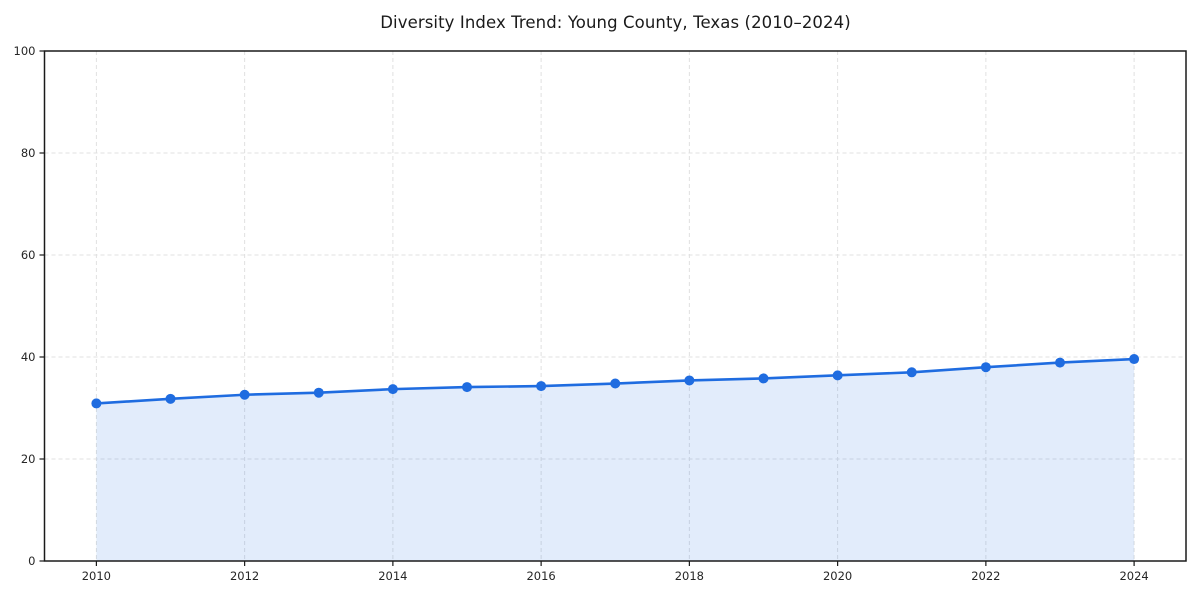  Describe the element at coordinates (28, 153) in the screenshot. I see `y-tick-label: 80` at that location.